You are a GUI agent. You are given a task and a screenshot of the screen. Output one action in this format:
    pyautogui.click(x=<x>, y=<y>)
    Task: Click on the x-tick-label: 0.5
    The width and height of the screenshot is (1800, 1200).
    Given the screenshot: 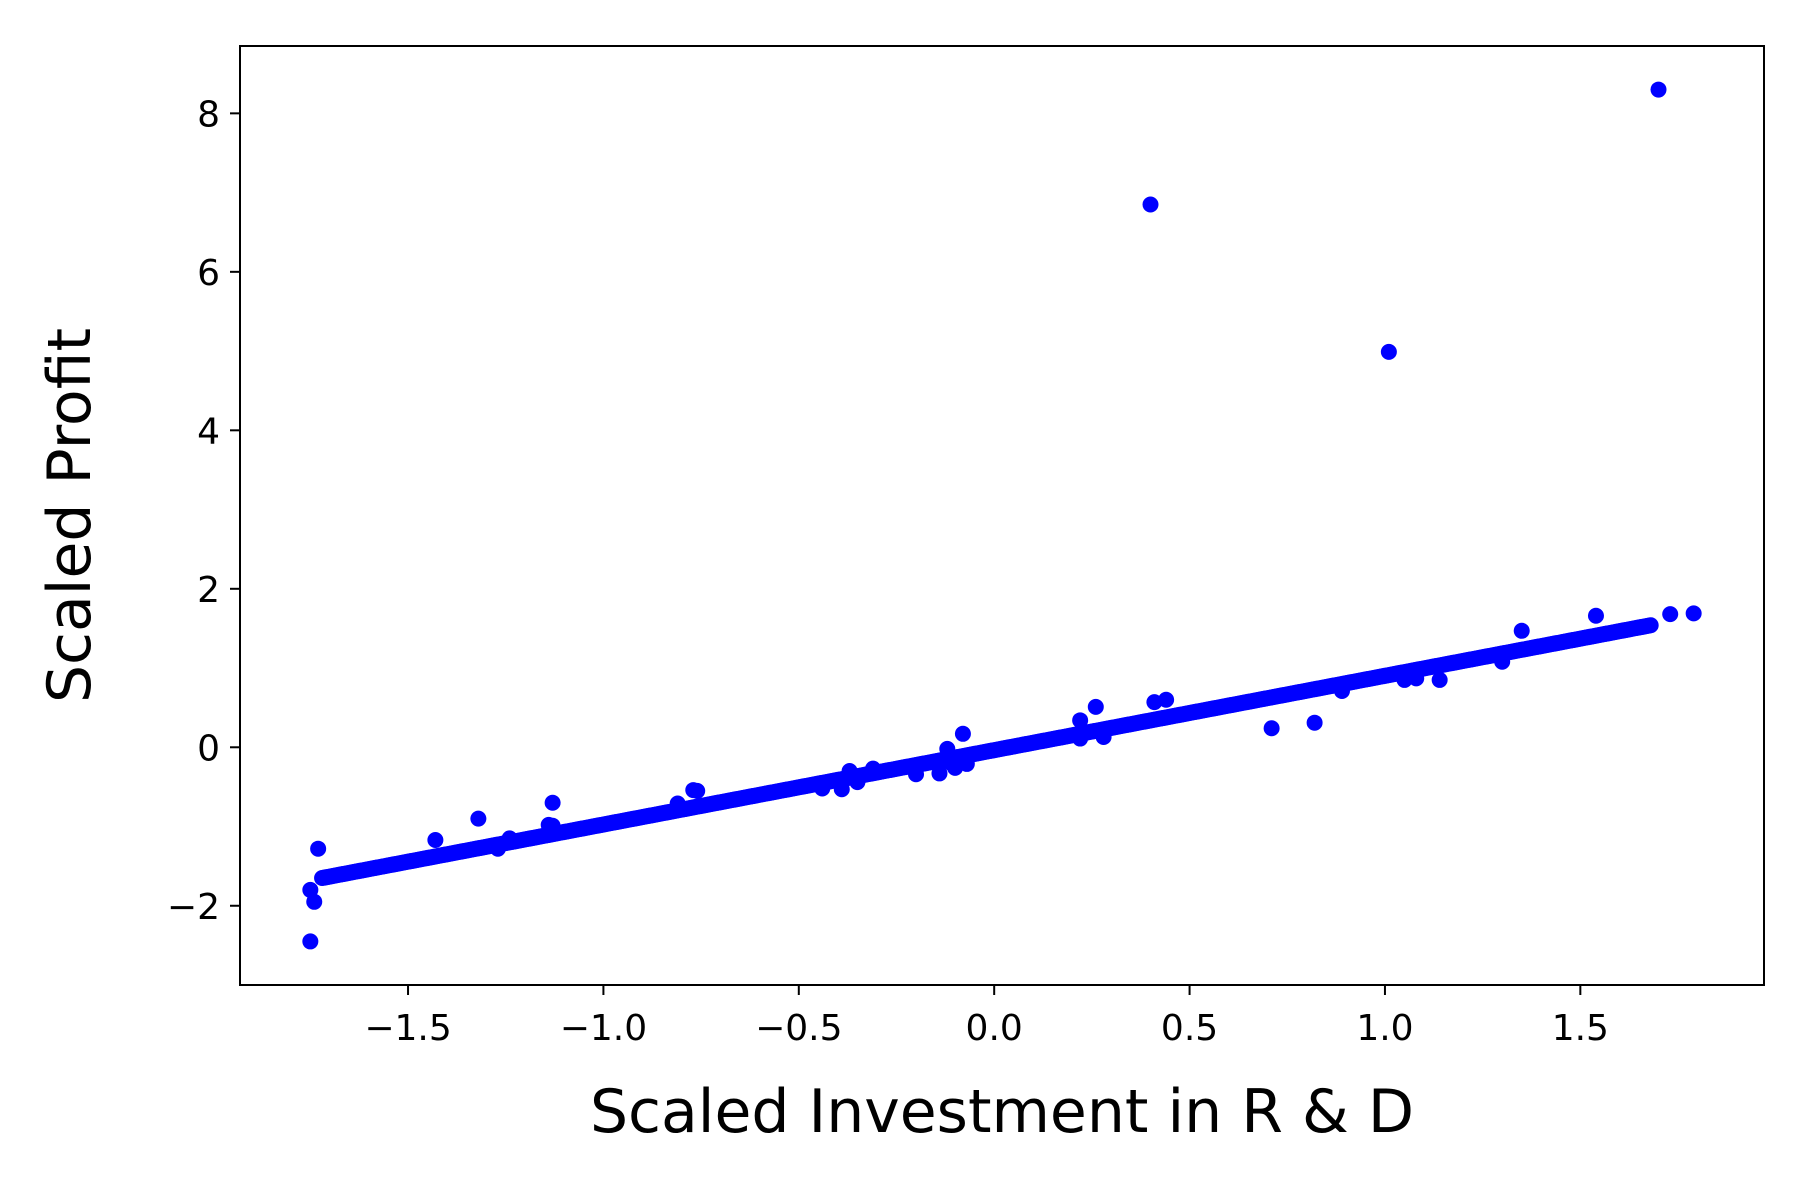 What is the action you would take?
    pyautogui.click(x=1189, y=1028)
    